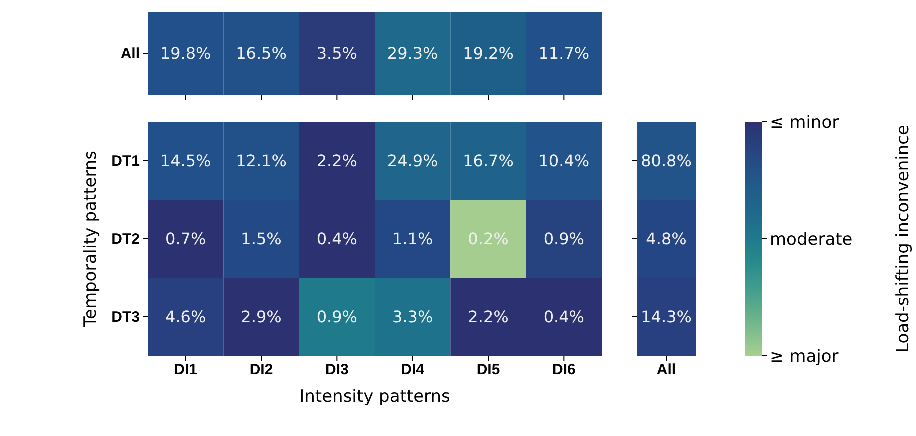 The image size is (916, 436). What do you see at coordinates (130, 53) in the screenshot?
I see `y-tick-label: All` at bounding box center [130, 53].